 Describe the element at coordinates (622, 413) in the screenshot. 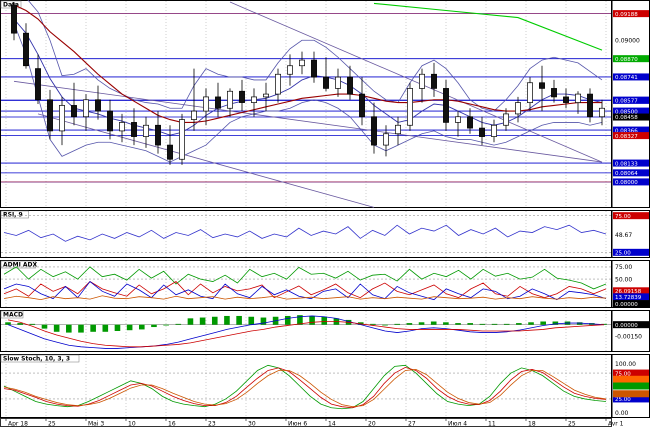

I see `axis-label: 0.00` at that location.